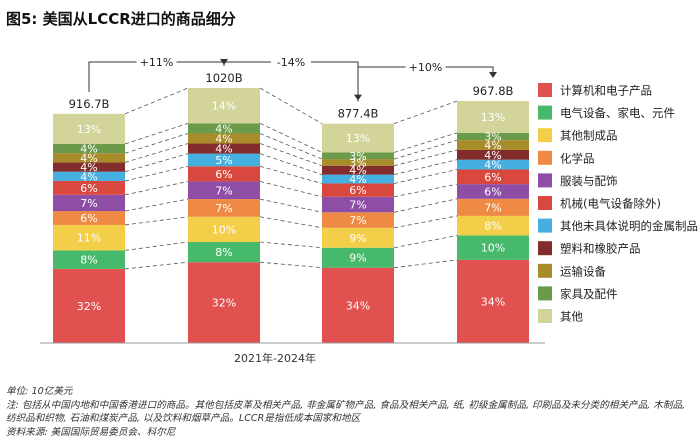 This screenshot has width=700, height=444. What do you see at coordinates (357, 258) in the screenshot?
I see `segment-value-label: 9%` at bounding box center [357, 258].